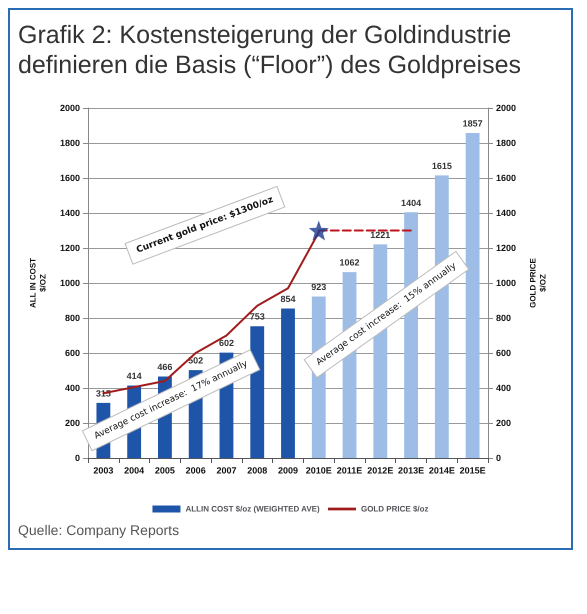 This screenshot has width=587, height=614. Describe the element at coordinates (288, 471) in the screenshot. I see `x-tick-label: 2009` at that location.